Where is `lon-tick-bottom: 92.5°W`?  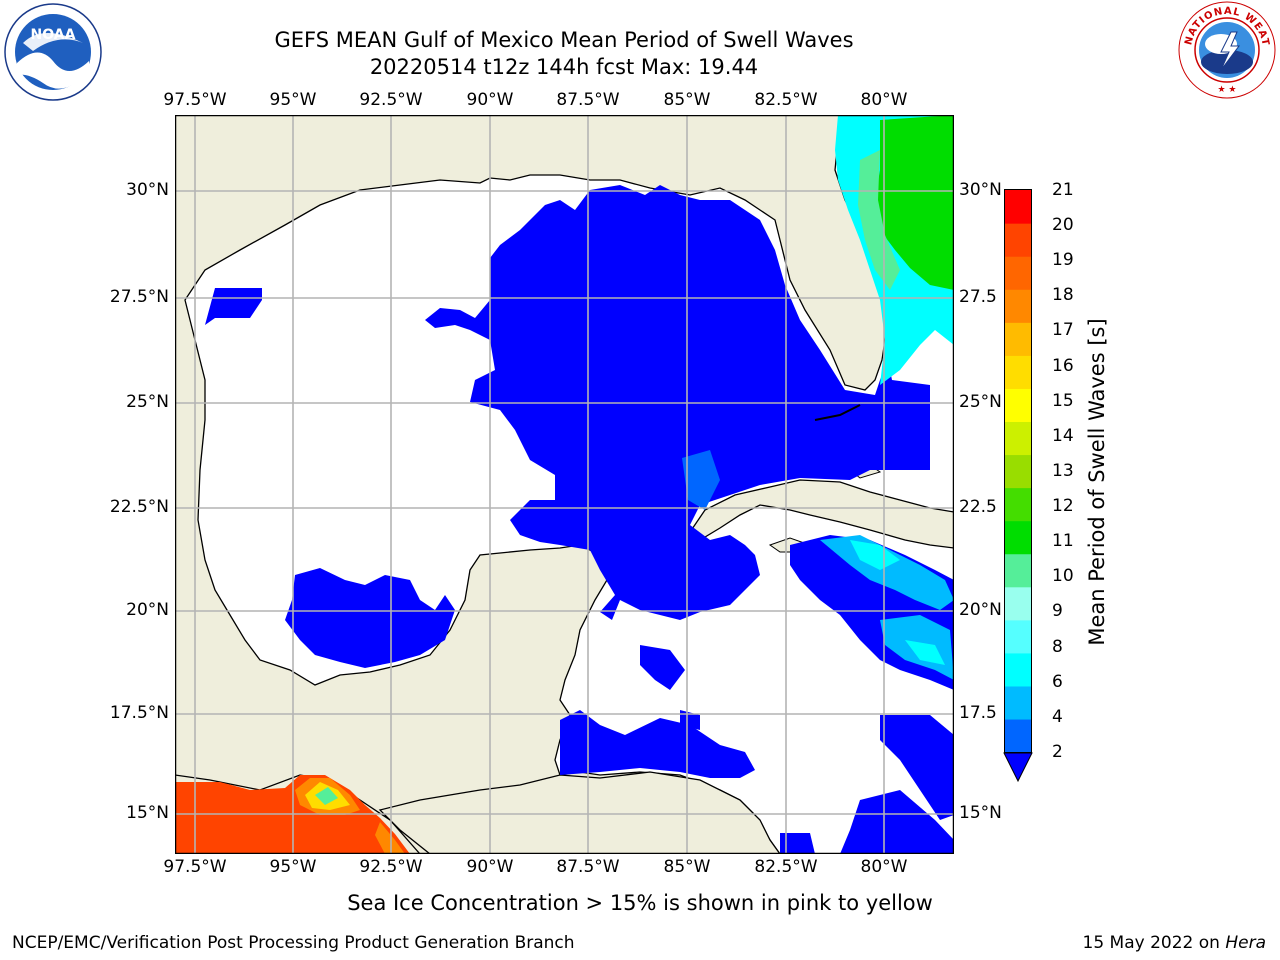
lon-tick-bottom: 92.5°W is located at coordinates (391, 867).